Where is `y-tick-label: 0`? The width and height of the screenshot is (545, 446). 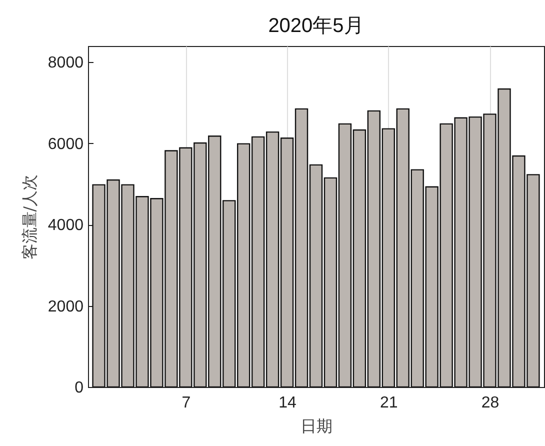
y-tick-label: 0 is located at coordinates (79, 388).